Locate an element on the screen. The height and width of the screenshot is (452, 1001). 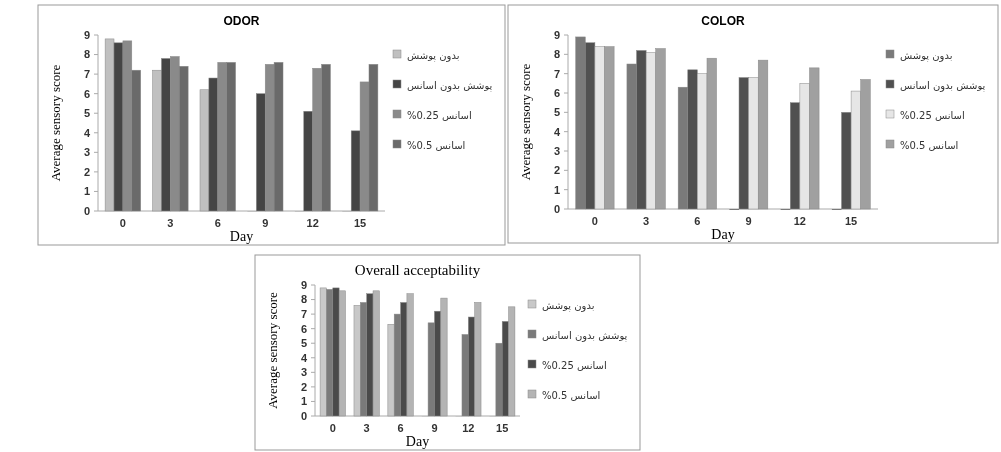
chart-title: COLOR is located at coordinates (723, 21).